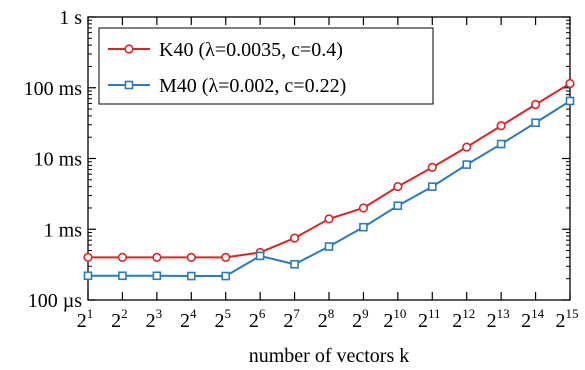 The height and width of the screenshot is (370, 585). I want to click on y-tick-label: 1 ms, so click(63, 230).